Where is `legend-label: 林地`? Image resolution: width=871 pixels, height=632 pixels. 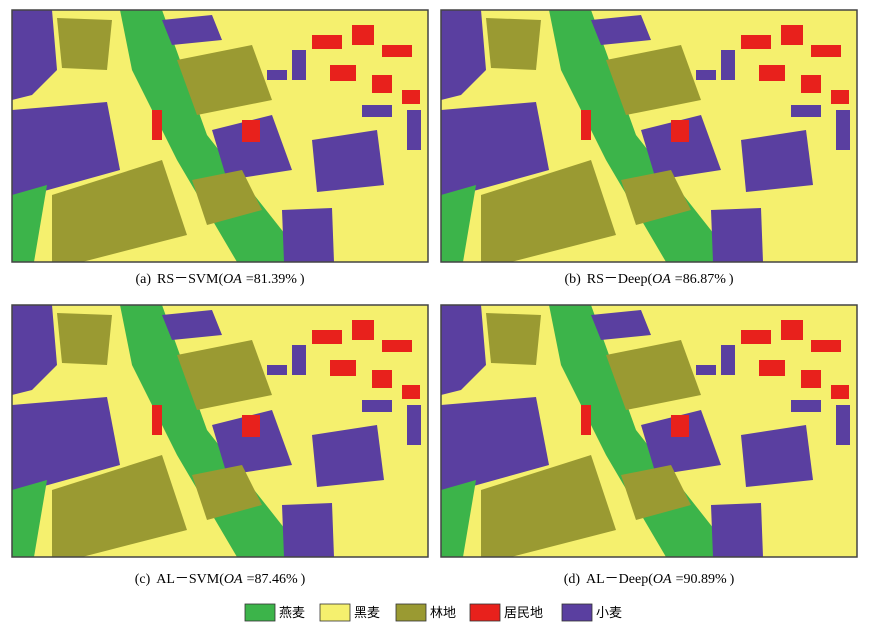 legend-label: 林地 is located at coordinates (443, 613).